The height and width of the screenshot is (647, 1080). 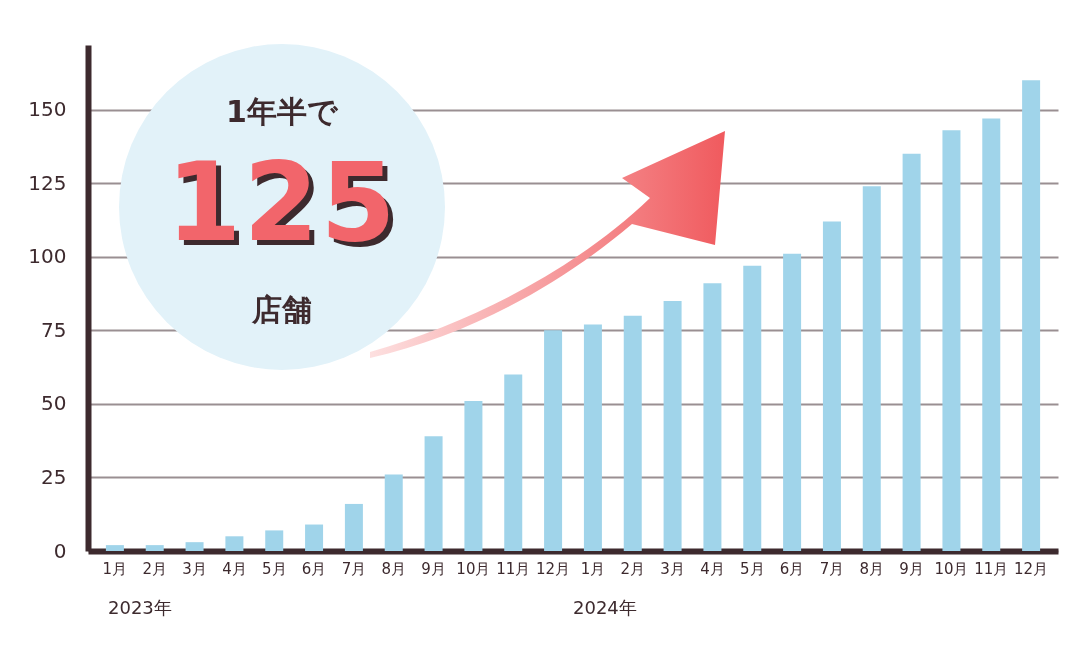 What do you see at coordinates (605, 608) in the screenshot?
I see `text: 2024年` at bounding box center [605, 608].